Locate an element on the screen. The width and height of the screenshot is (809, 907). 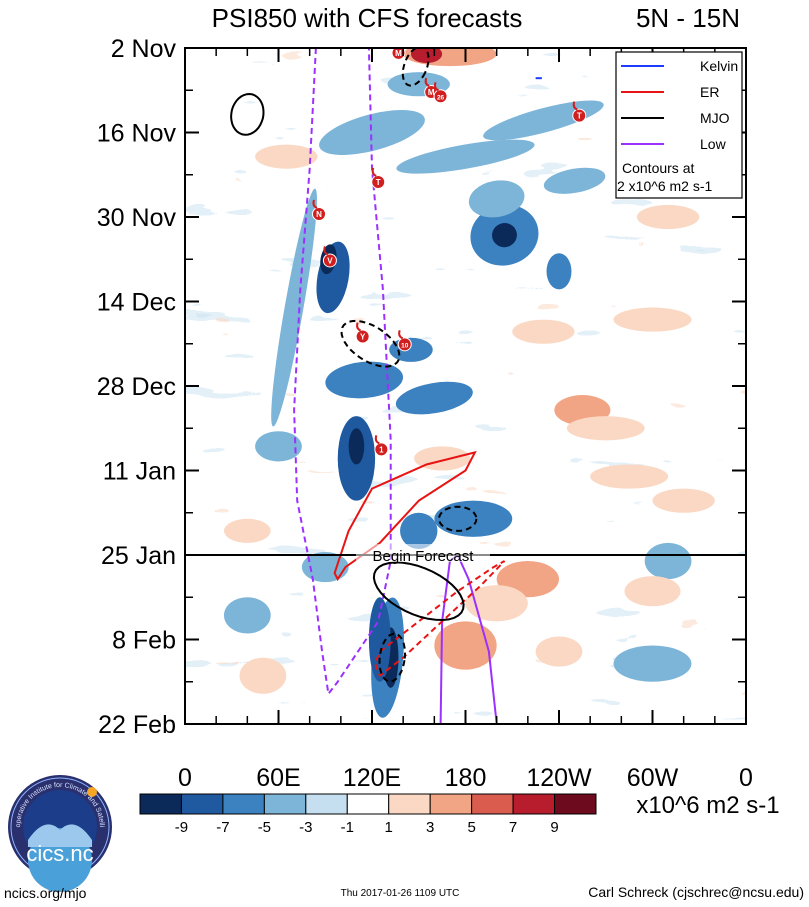
colorbar-label: -5 is located at coordinates (264, 827).